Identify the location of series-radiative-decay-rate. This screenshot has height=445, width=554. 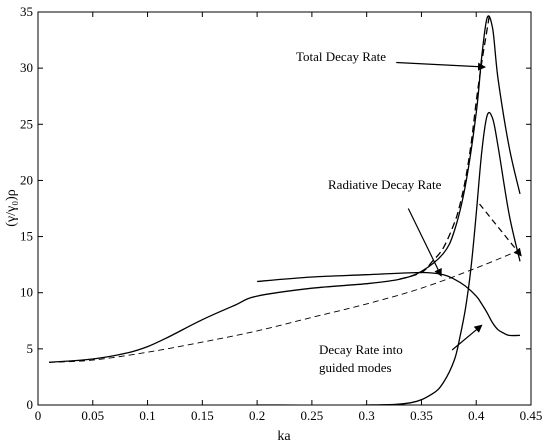
(389, 304).